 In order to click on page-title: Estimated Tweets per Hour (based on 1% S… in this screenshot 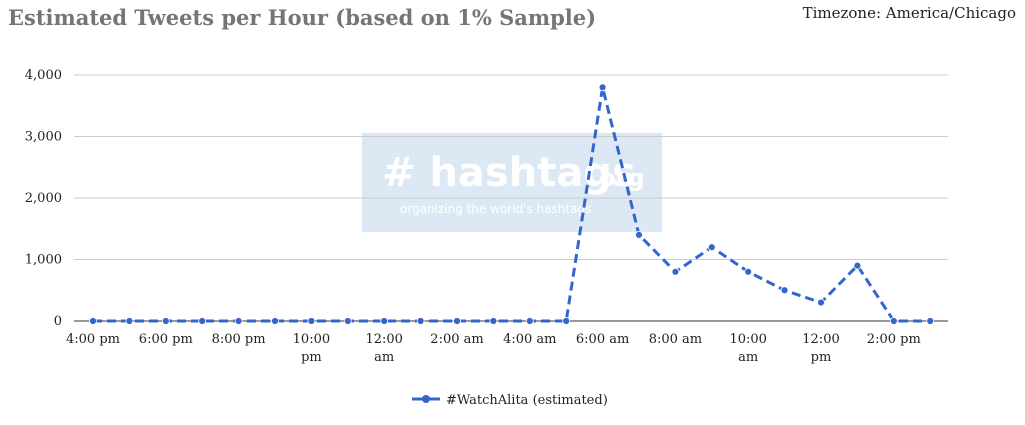, I will do `click(302, 17)`.